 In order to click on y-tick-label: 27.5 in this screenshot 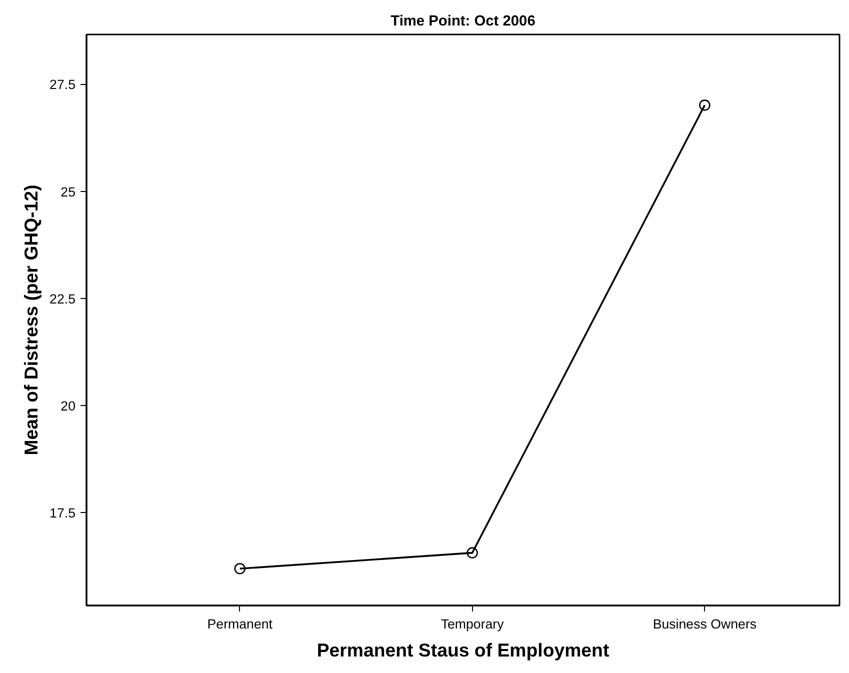, I will do `click(63, 84)`.